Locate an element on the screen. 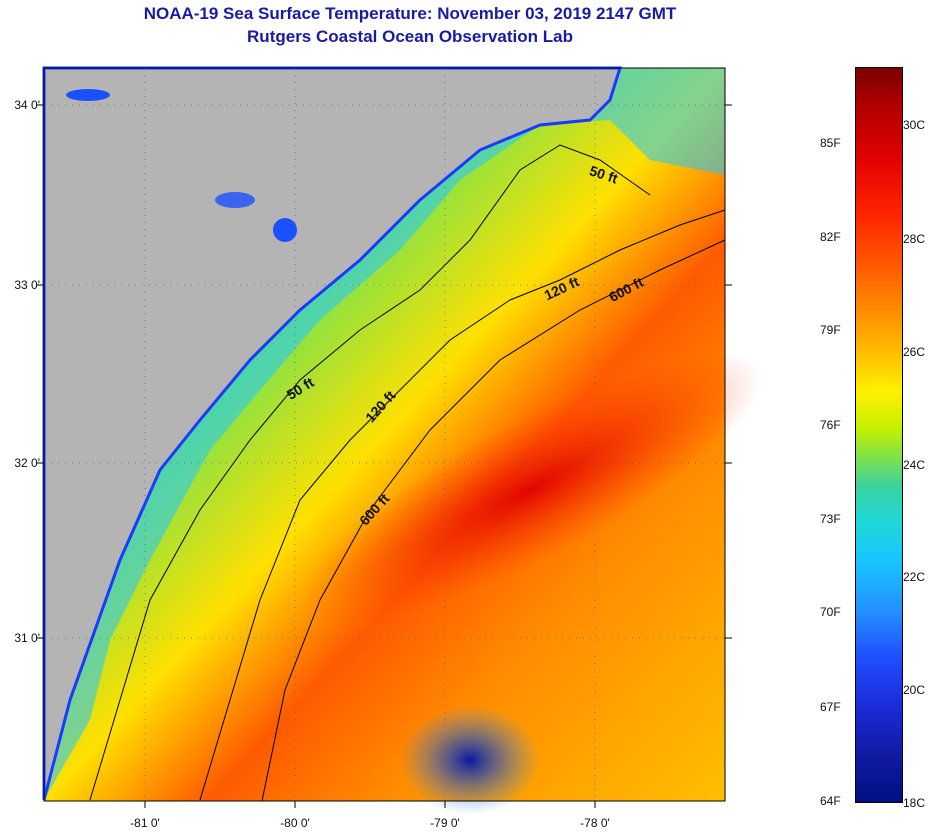  lat-label-33: 33 0' is located at coordinates (27, 285).